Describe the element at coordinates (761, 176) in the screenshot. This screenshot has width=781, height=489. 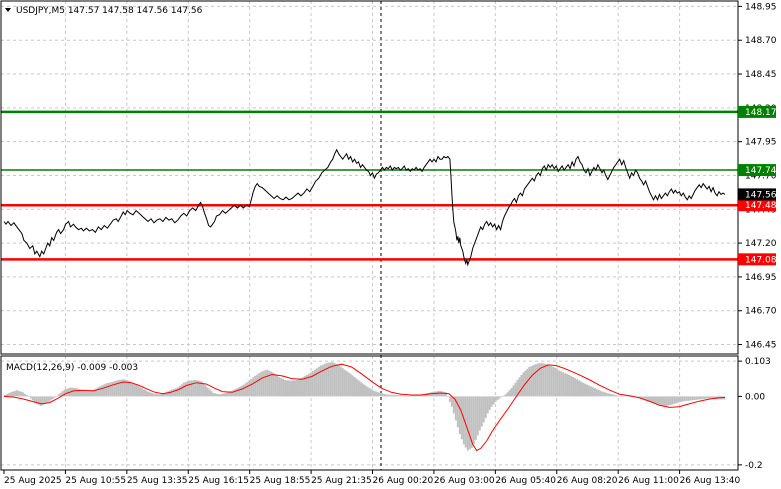
I see `y-tick-label: 147.70` at that location.